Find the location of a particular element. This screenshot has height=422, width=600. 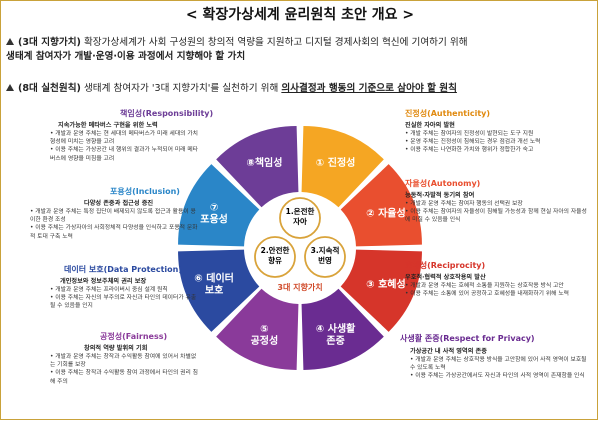

wheel-segment-label: 보호 is located at coordinates (214, 290).